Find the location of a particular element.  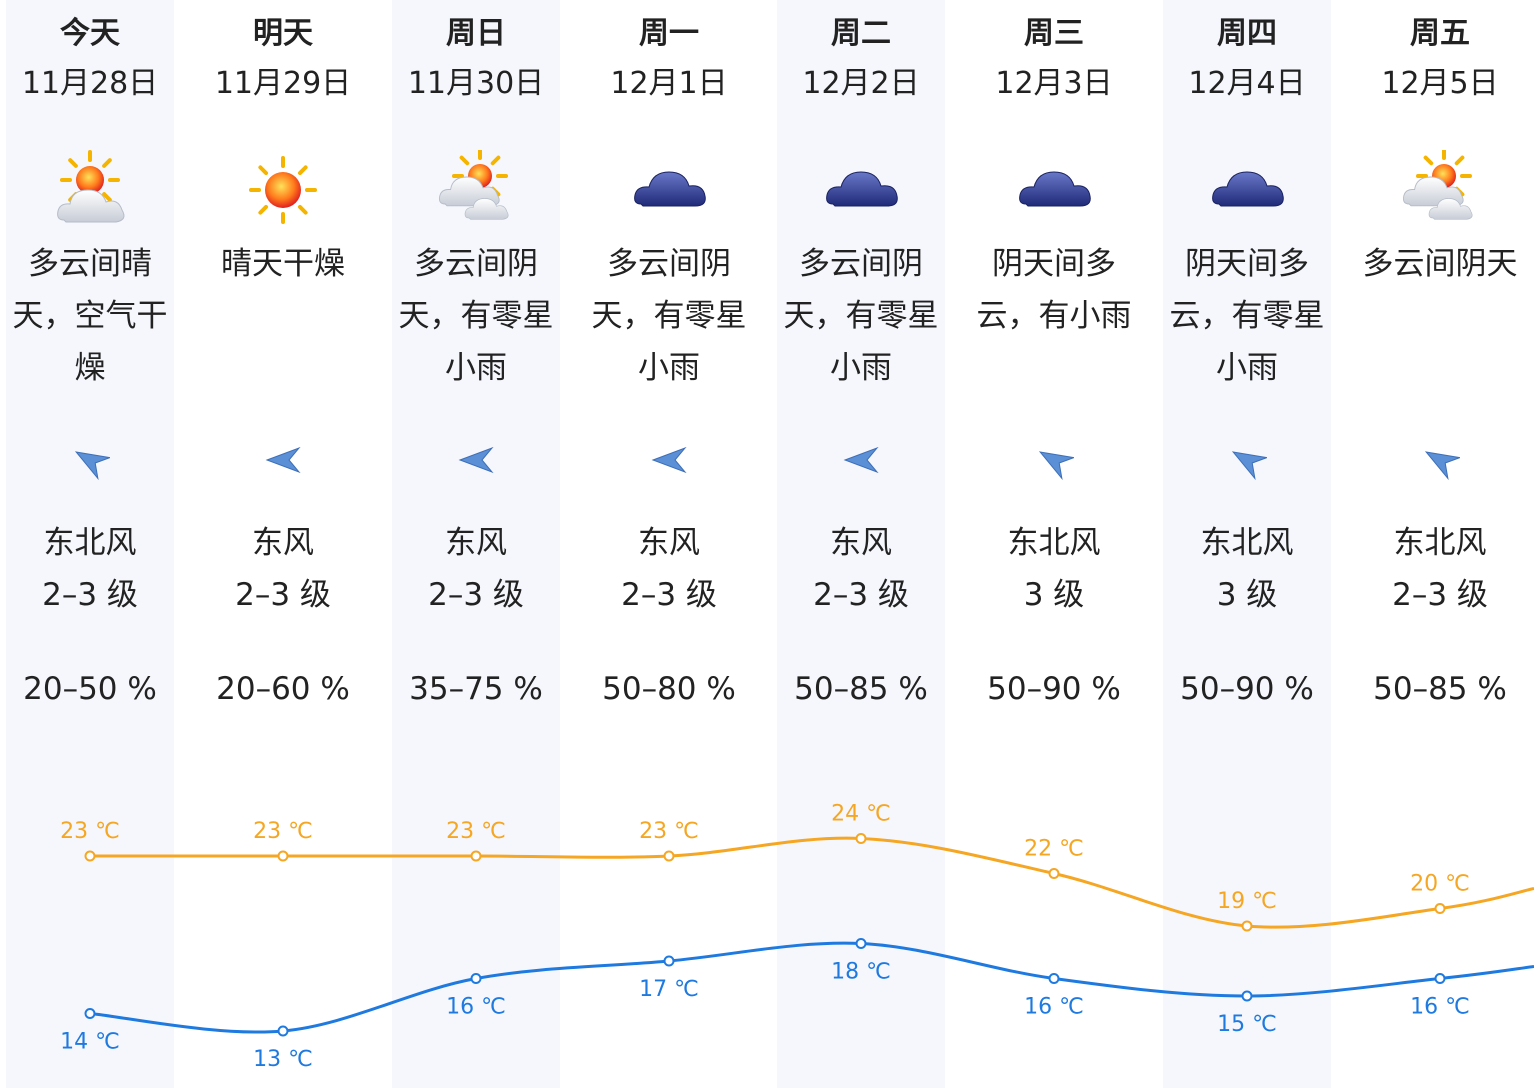

day-label: 周二 is located at coordinates (861, 33).